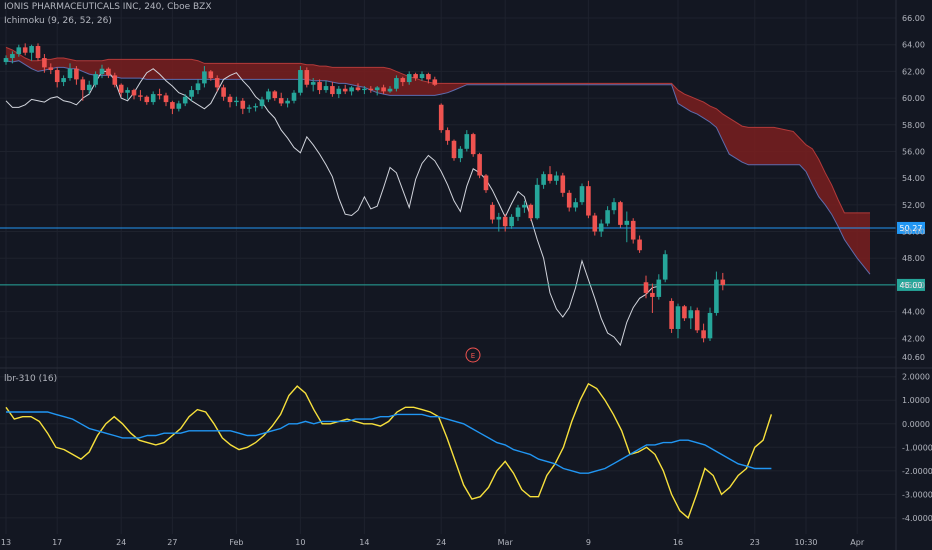 This screenshot has height=550, width=932. Describe the element at coordinates (31, 379) in the screenshot. I see `oscillator-label: lbr-310 (16)` at that location.